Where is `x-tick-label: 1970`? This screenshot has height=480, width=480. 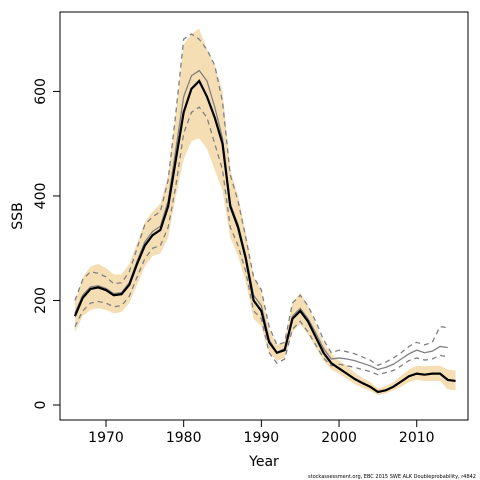 x-tick-label: 1970 is located at coordinates (106, 438).